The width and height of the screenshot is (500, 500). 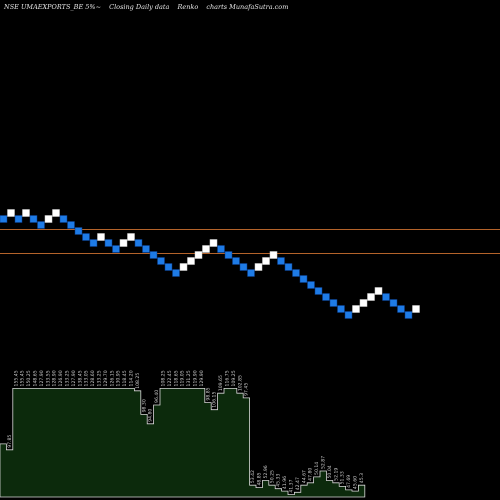 I want to click on volume-label: 133.25, so click(x=68, y=378).